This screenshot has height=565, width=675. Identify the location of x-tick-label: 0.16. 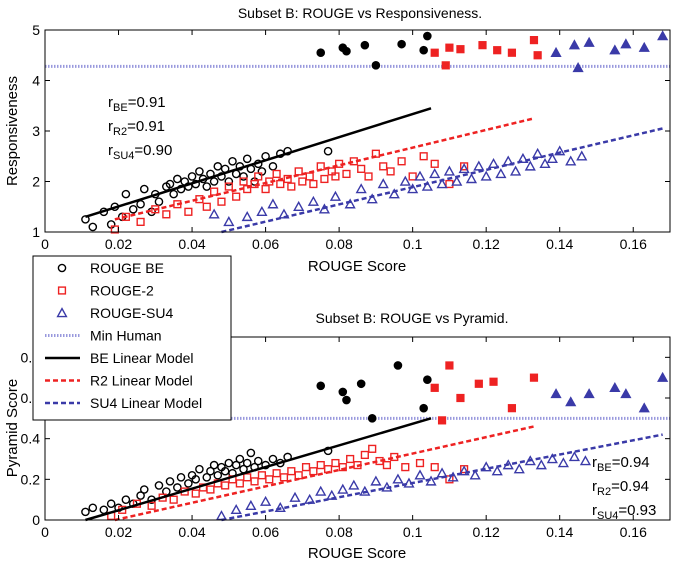
(633, 244).